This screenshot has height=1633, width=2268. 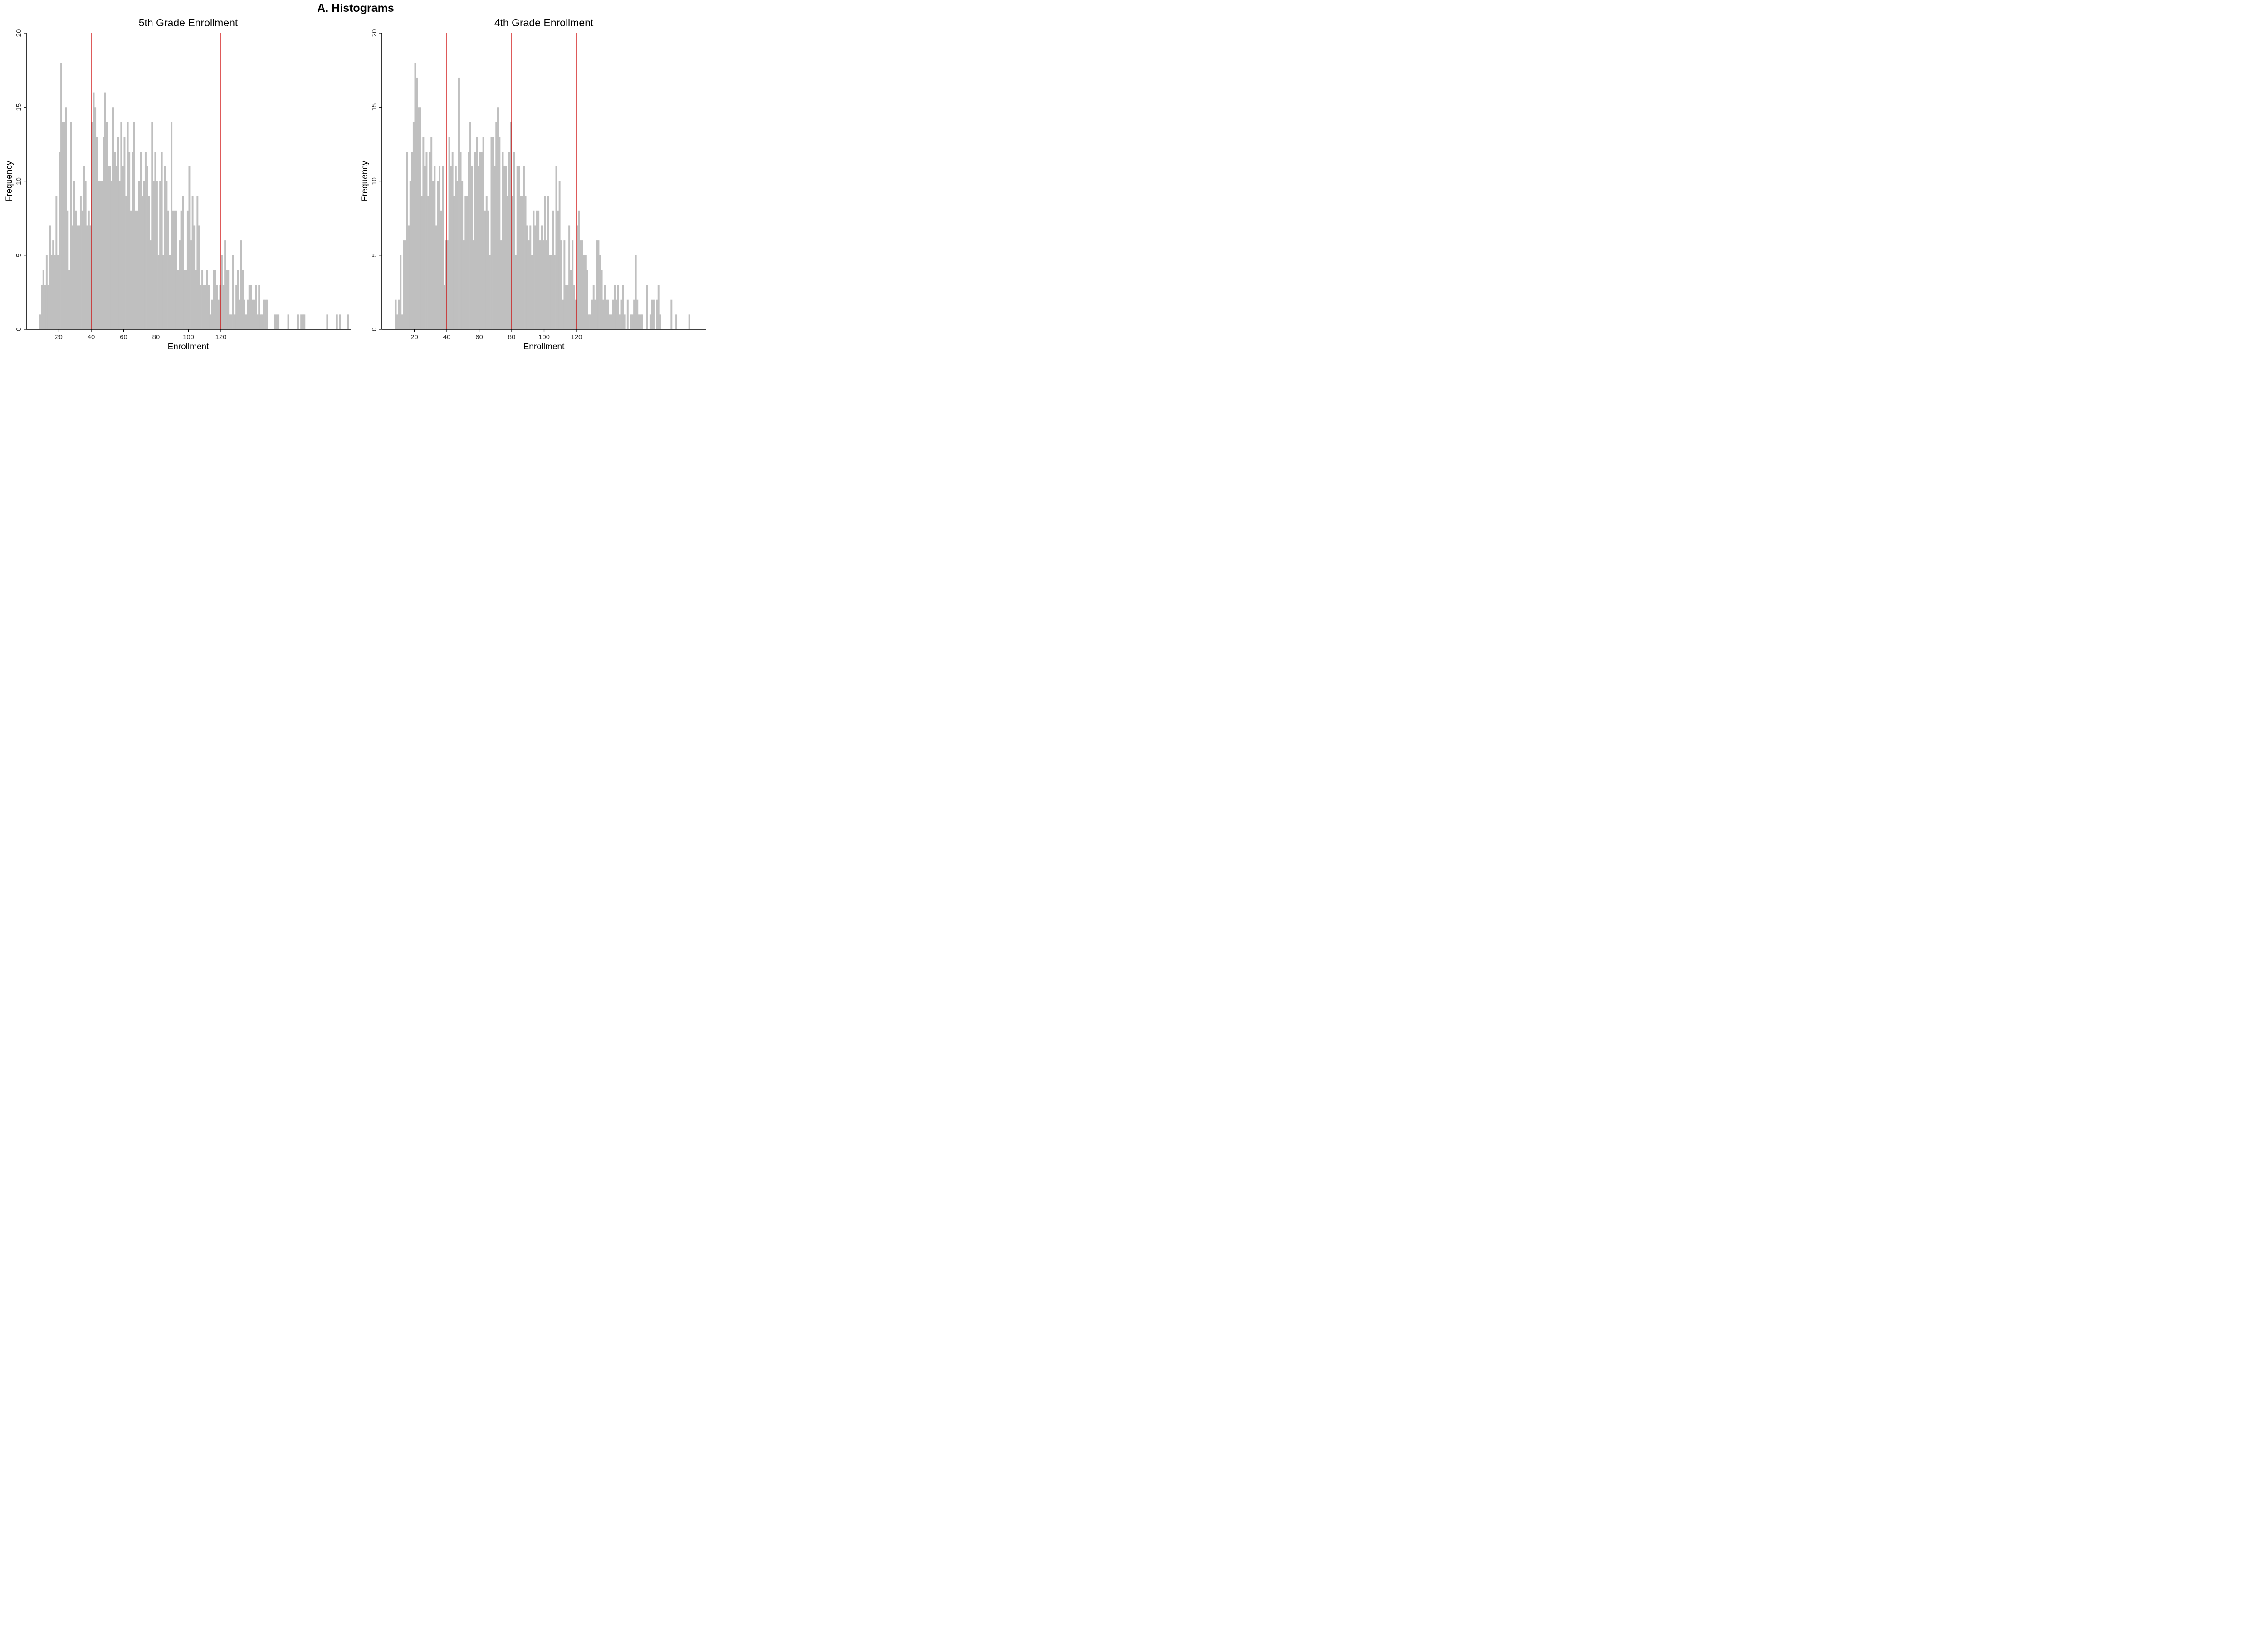 What do you see at coordinates (544, 347) in the screenshot?
I see `x-axis-label: Enrollment` at bounding box center [544, 347].